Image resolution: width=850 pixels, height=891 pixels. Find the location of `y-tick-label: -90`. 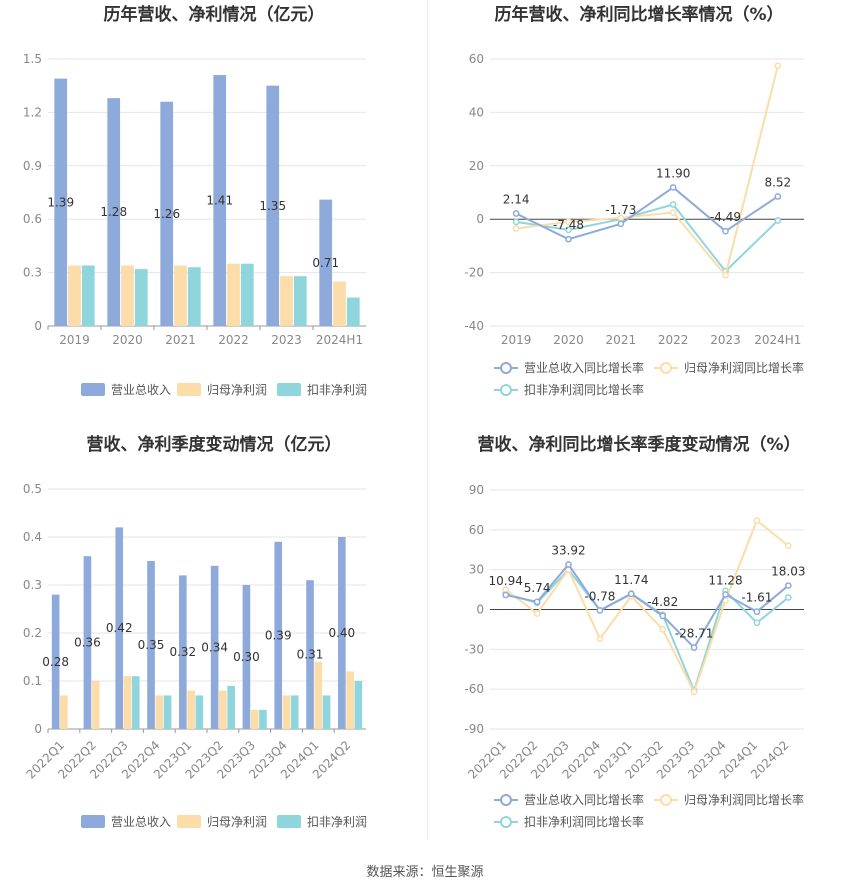

y-tick-label: -90 is located at coordinates (474, 729).